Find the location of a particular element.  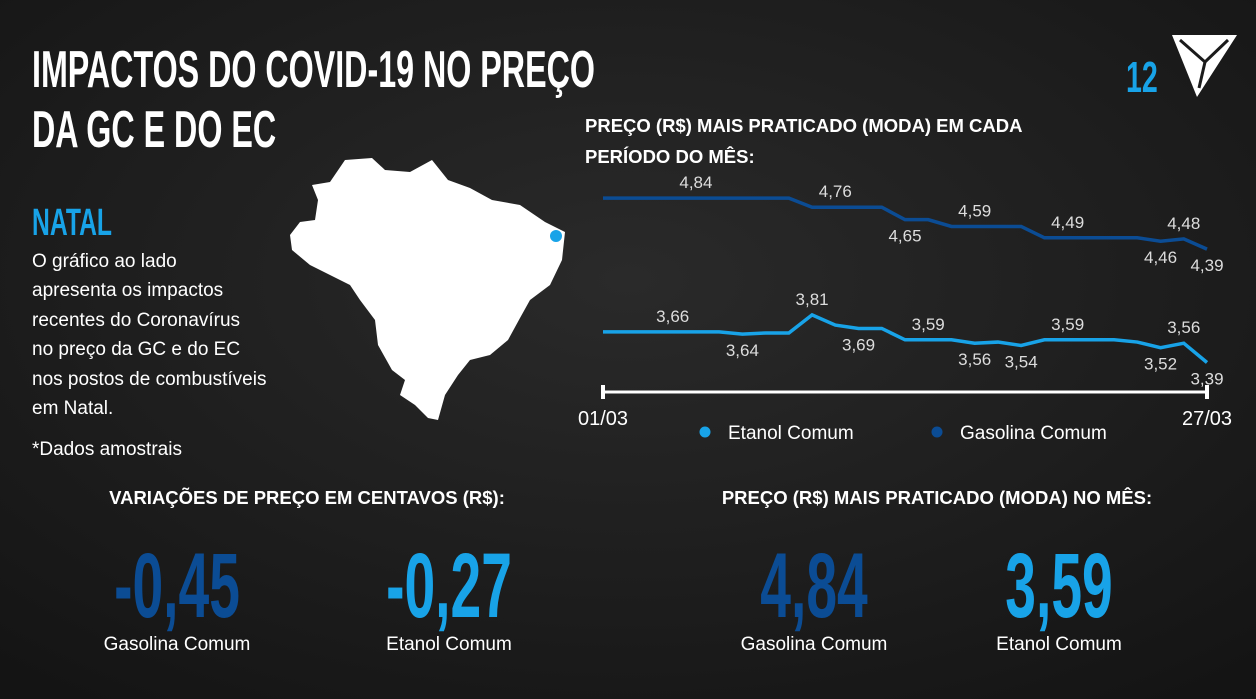

x-tick-label: 27/03 is located at coordinates (1207, 419).